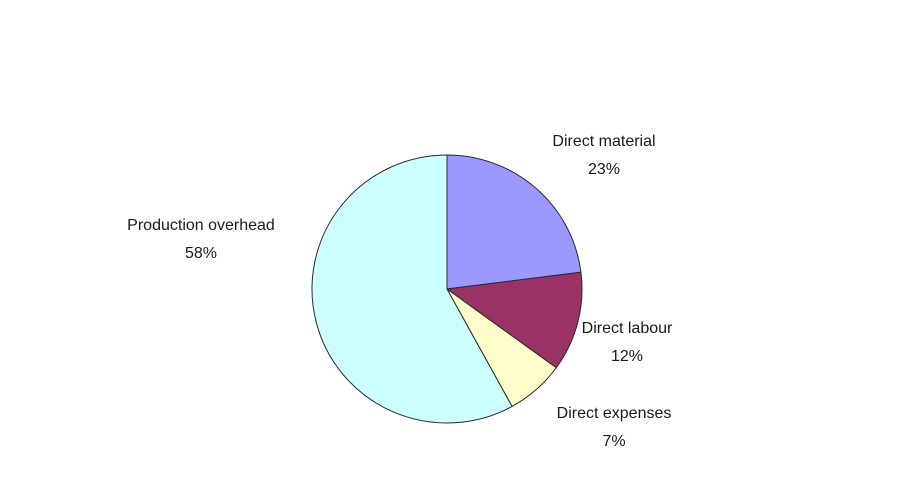 This screenshot has height=486, width=901. What do you see at coordinates (603, 141) in the screenshot?
I see `slice-name-label: Direct material` at bounding box center [603, 141].